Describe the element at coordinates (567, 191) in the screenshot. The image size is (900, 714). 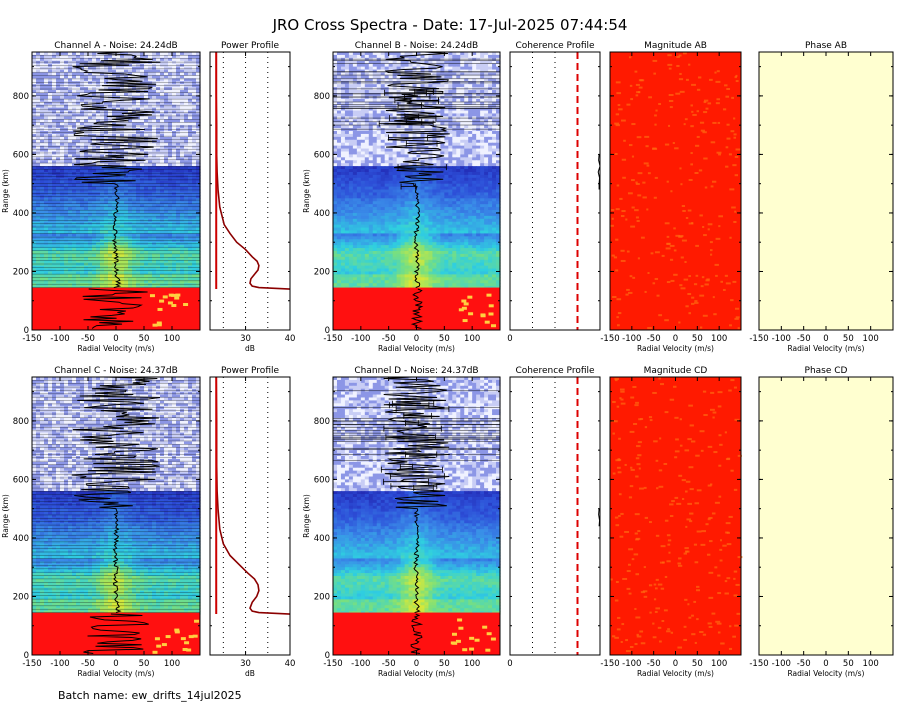
I see `coherence-profile` at that location.